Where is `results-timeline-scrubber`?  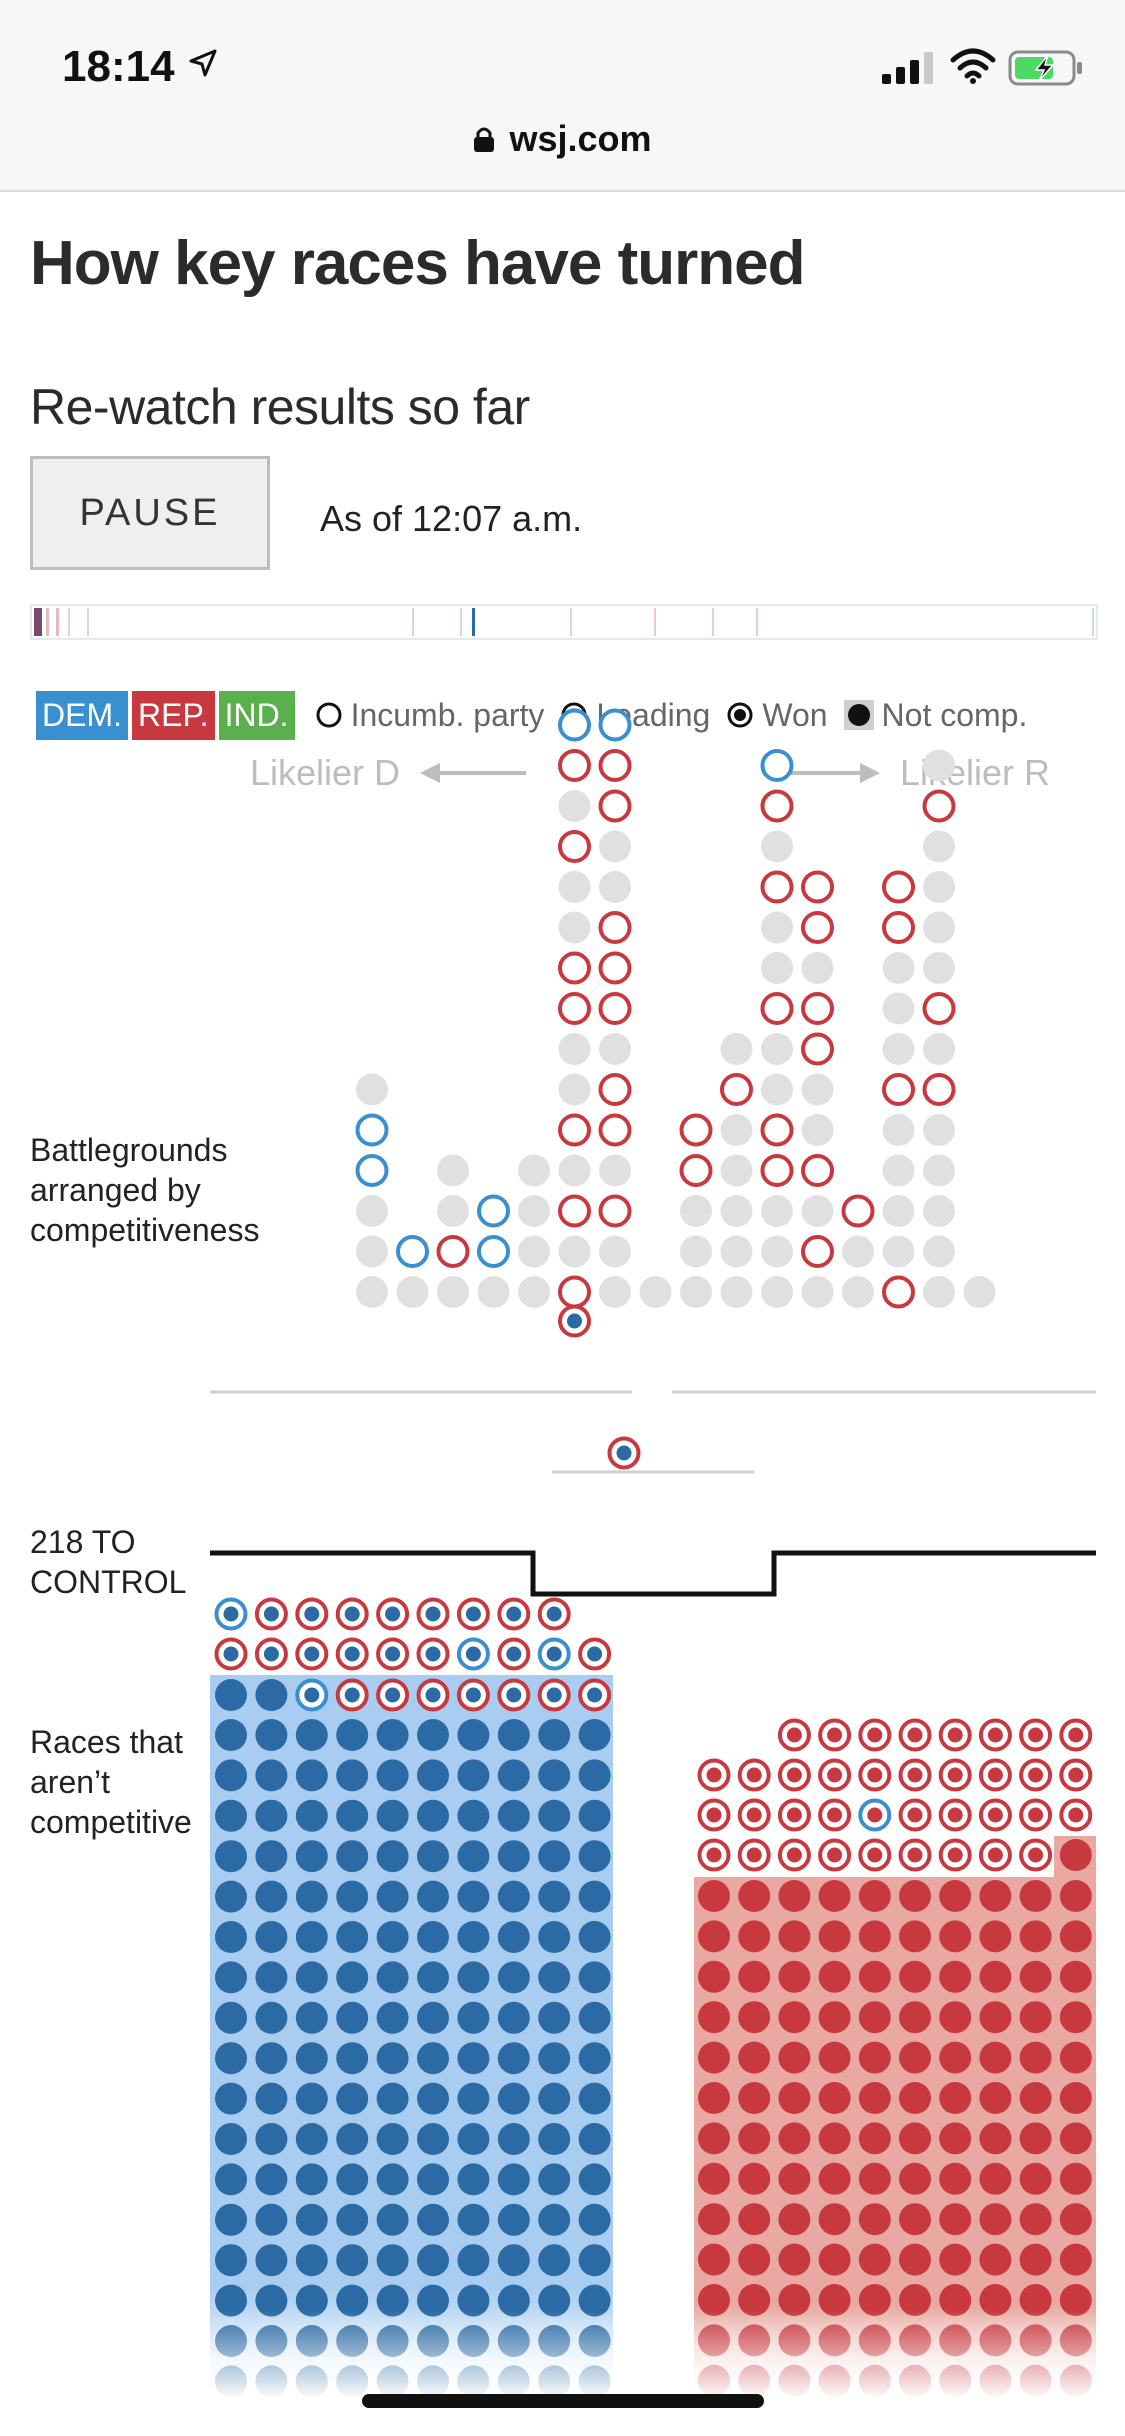
results-timeline-scrubber is located at coordinates (564, 622).